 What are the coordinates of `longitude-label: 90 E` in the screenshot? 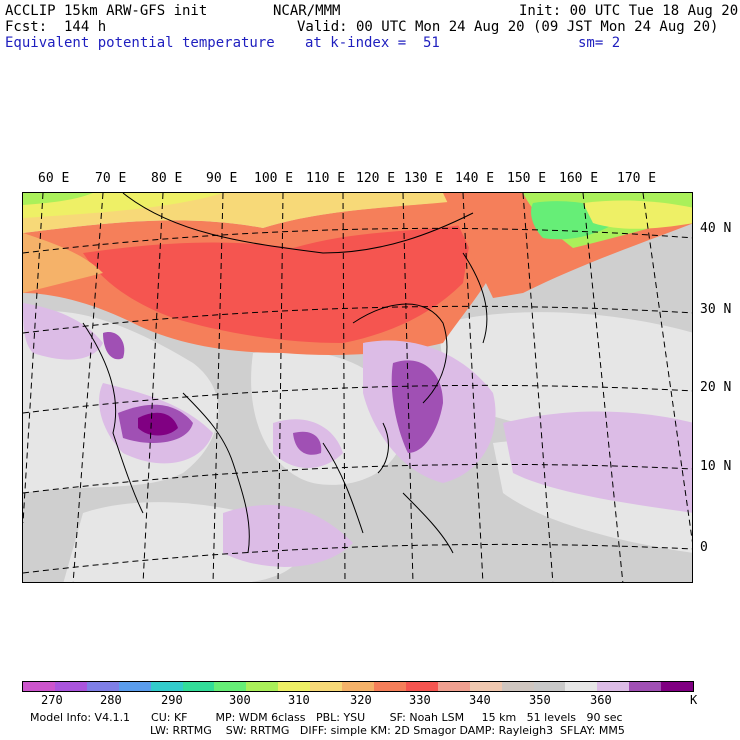 It's located at (222, 178).